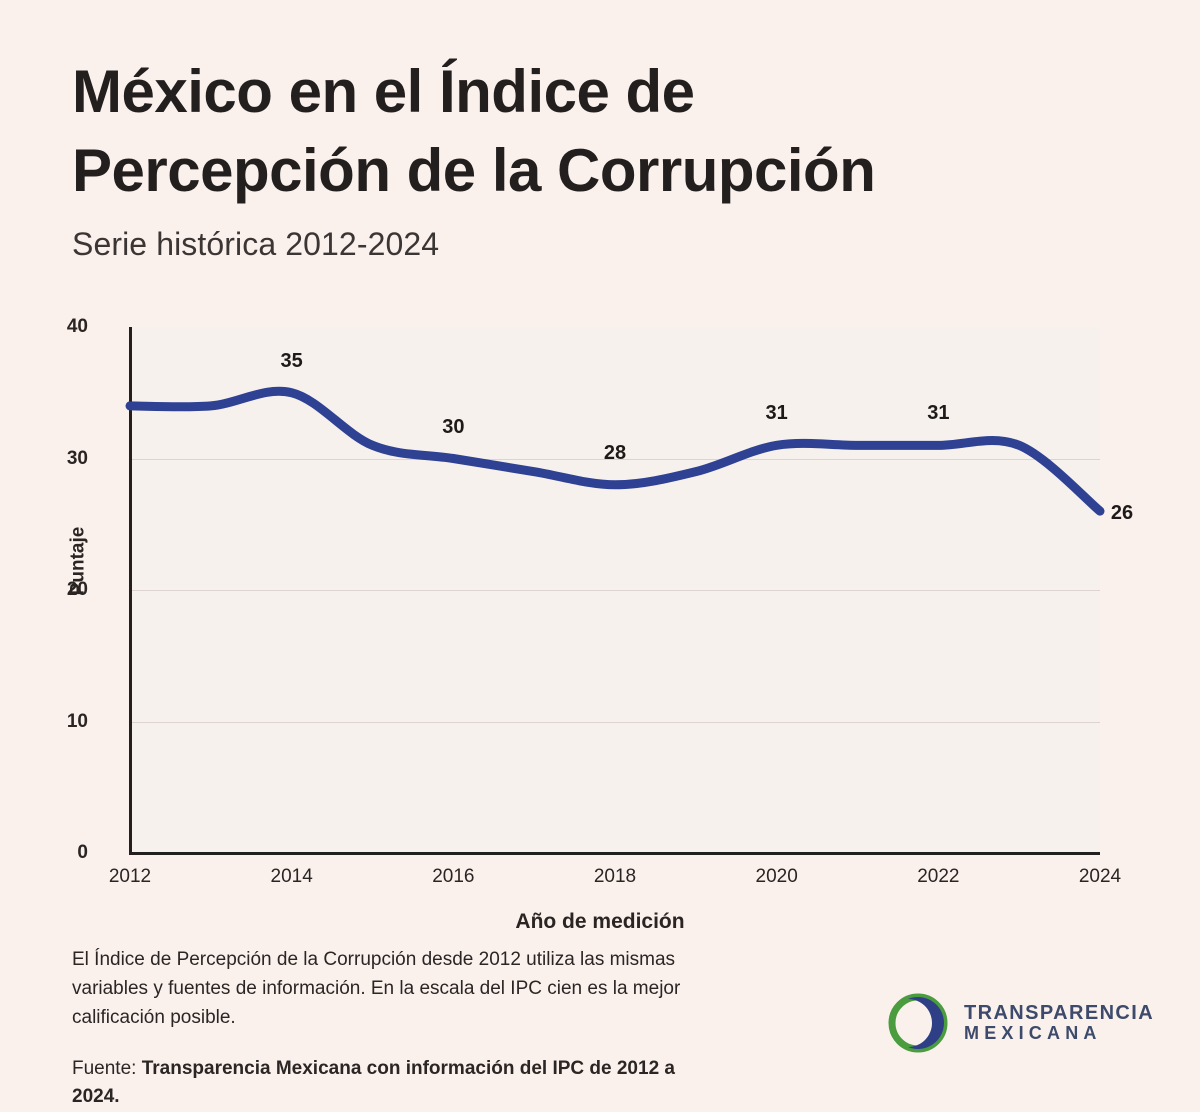 The height and width of the screenshot is (1112, 1200). I want to click on data-point-label: 26, so click(1122, 513).